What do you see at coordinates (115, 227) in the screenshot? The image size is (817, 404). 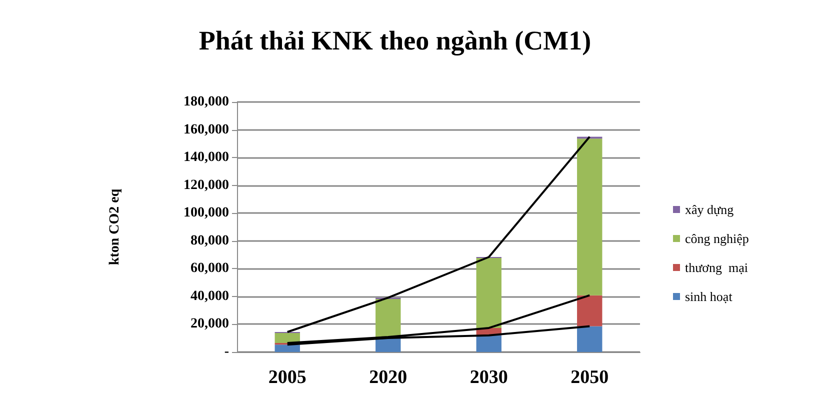 I see `y-axis-title: kton CO2 eq` at bounding box center [115, 227].